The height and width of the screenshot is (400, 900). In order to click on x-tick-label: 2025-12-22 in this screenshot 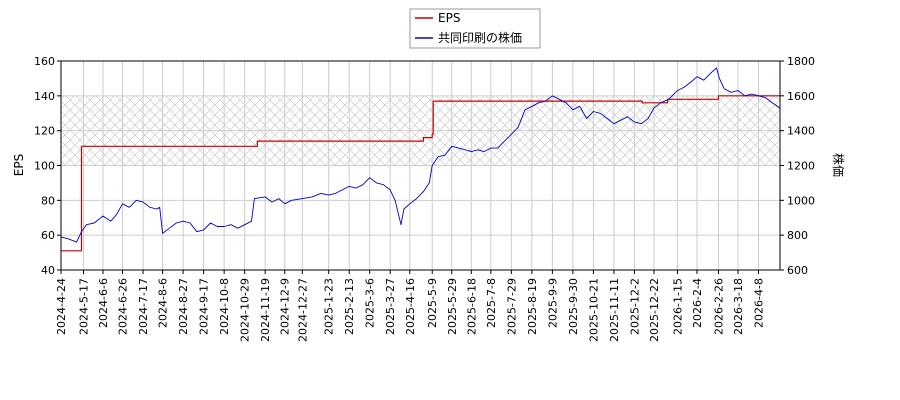, I will do `click(654, 310)`.